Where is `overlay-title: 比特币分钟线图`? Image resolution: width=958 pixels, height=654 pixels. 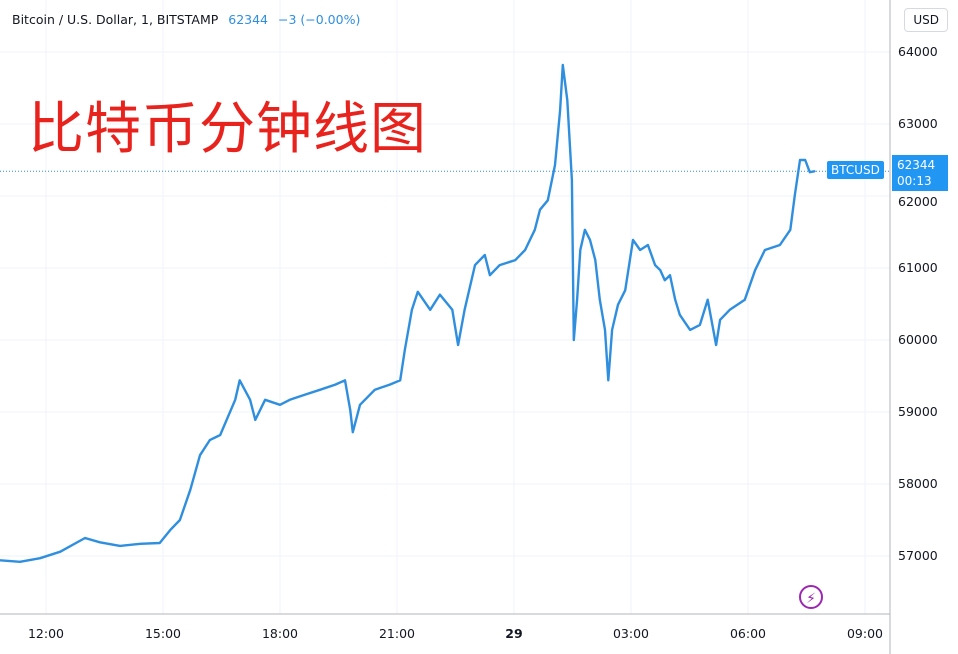
overlay-title: 比特币分钟线图 is located at coordinates (227, 129).